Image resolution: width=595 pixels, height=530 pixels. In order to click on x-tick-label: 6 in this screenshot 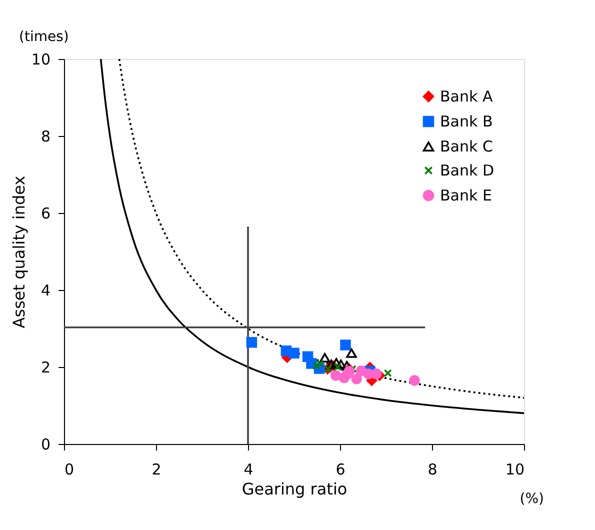, I will do `click(341, 469)`.